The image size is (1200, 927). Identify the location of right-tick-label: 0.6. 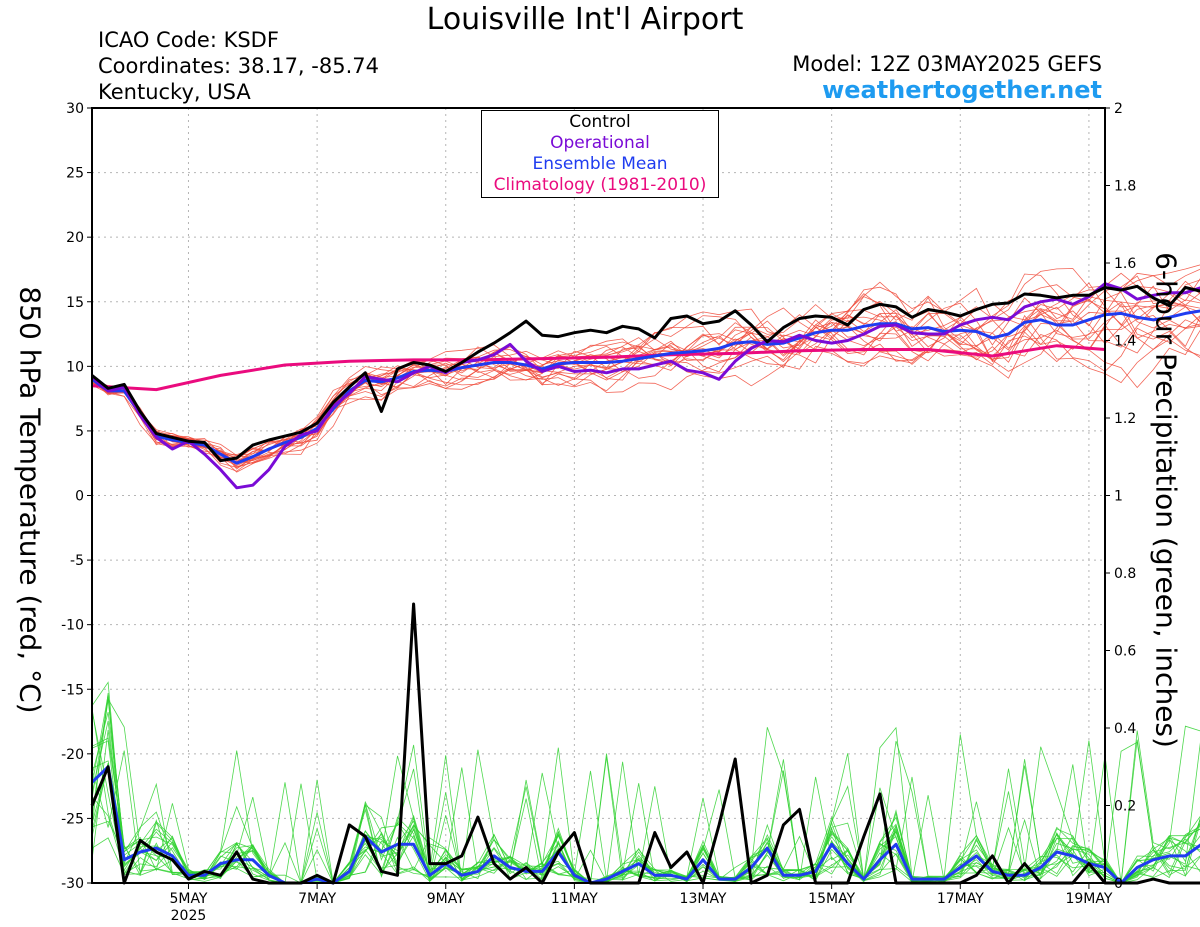
(1125, 652).